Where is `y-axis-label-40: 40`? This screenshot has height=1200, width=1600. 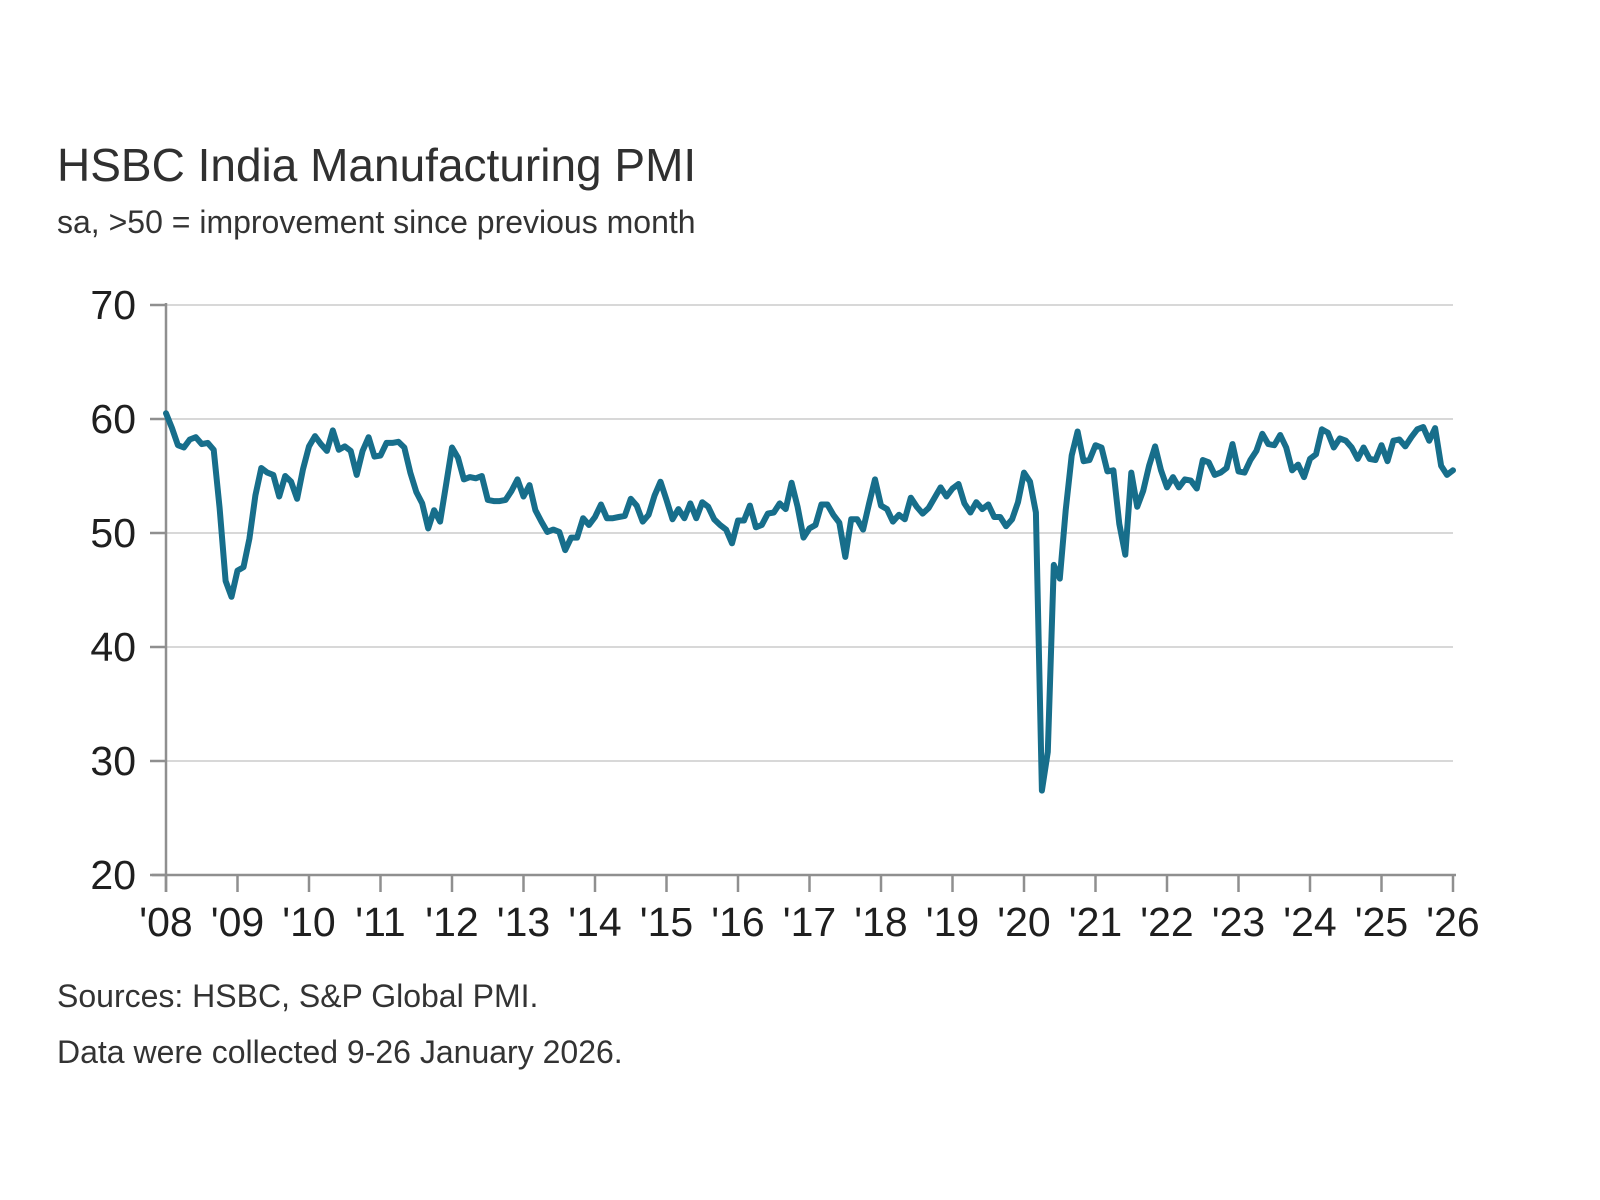
y-axis-label-40: 40 is located at coordinates (113, 647).